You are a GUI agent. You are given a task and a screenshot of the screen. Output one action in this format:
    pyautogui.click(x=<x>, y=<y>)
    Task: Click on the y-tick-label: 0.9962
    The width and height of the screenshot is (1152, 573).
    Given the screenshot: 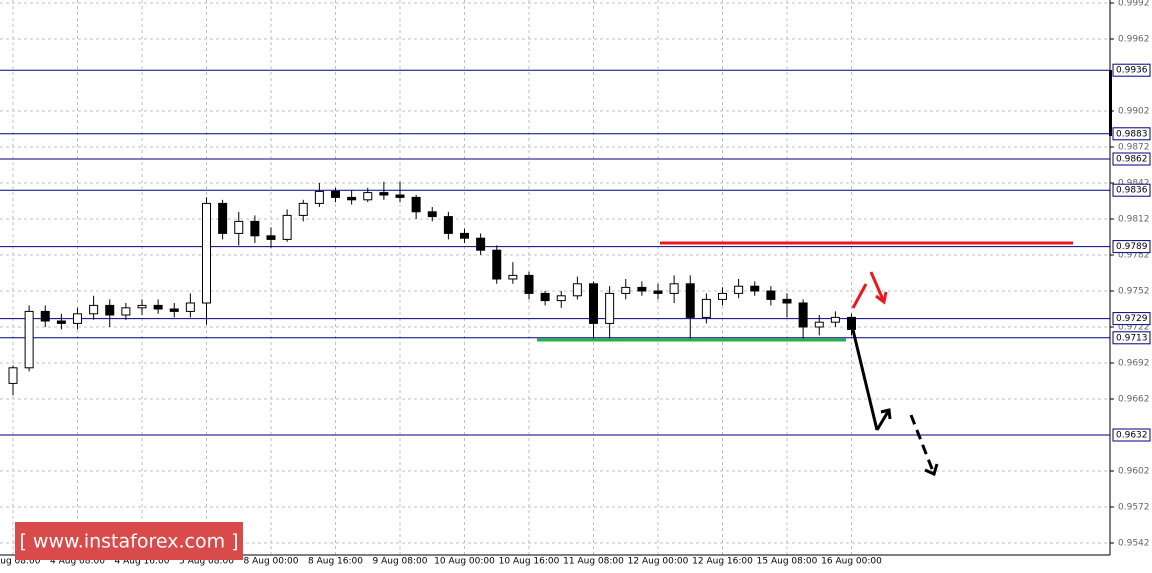 What is the action you would take?
    pyautogui.click(x=1134, y=40)
    